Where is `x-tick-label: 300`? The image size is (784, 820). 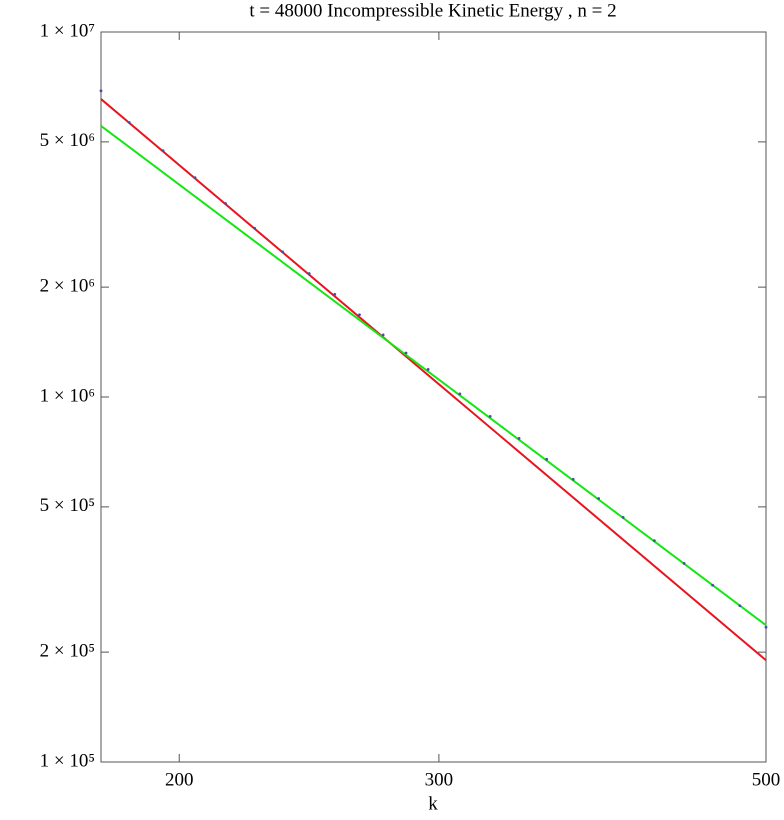 x-tick-label: 300 is located at coordinates (439, 779).